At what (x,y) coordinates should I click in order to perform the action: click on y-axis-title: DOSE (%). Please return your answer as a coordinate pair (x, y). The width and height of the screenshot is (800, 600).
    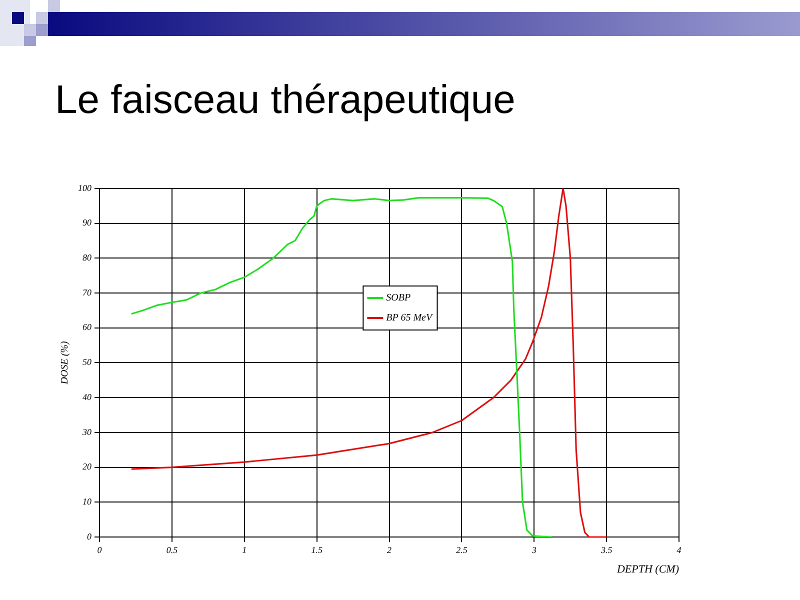
    Looking at the image, I should click on (65, 363).